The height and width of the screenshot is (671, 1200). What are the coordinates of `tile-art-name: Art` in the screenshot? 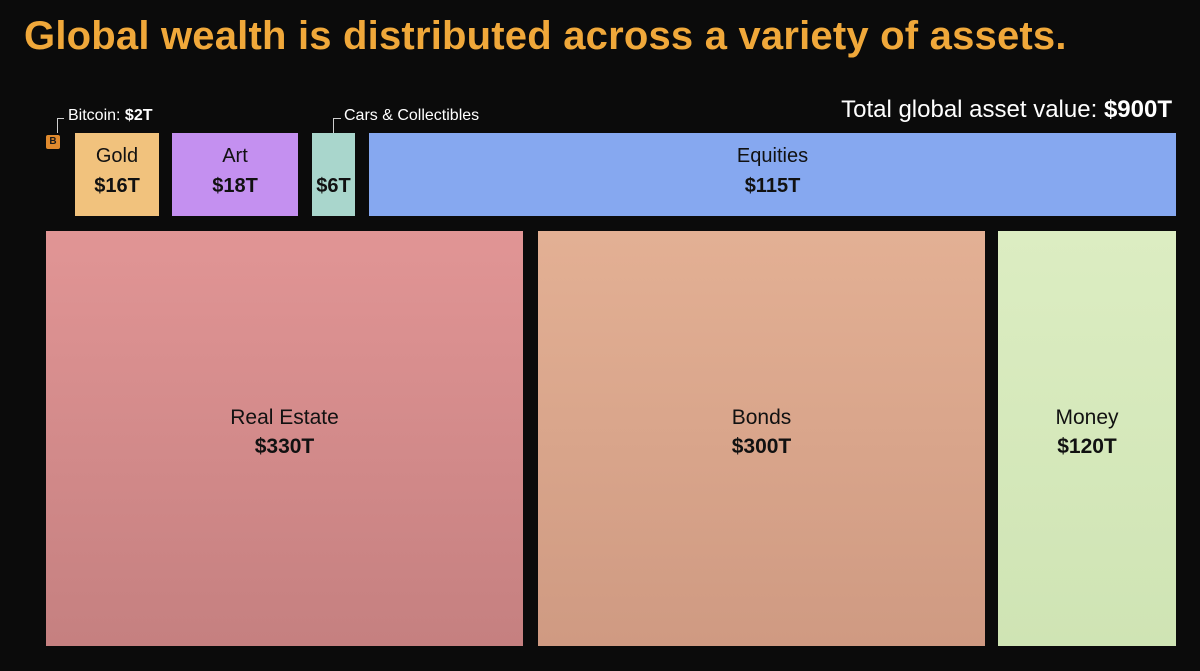 It's located at (235, 156).